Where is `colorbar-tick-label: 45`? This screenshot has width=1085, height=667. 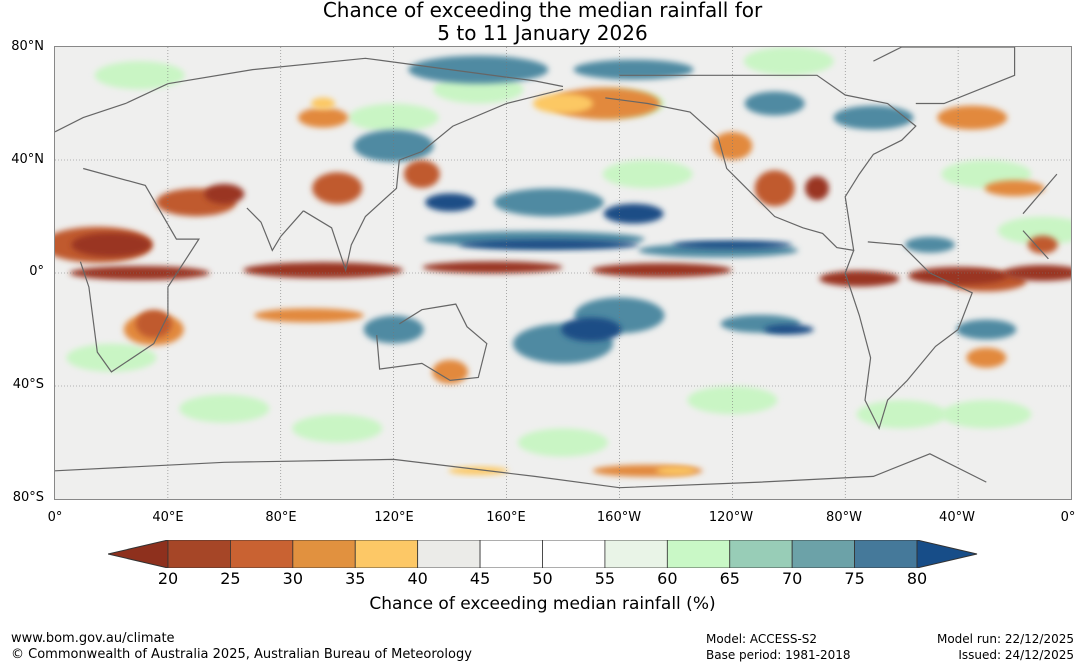
colorbar-tick-label: 45 is located at coordinates (480, 578).